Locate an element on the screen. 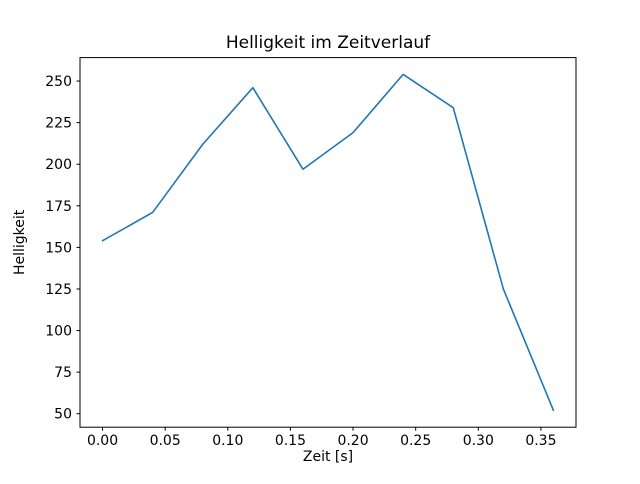 This screenshot has height=484, width=640. x-tick-label: 0.10 is located at coordinates (227, 441).